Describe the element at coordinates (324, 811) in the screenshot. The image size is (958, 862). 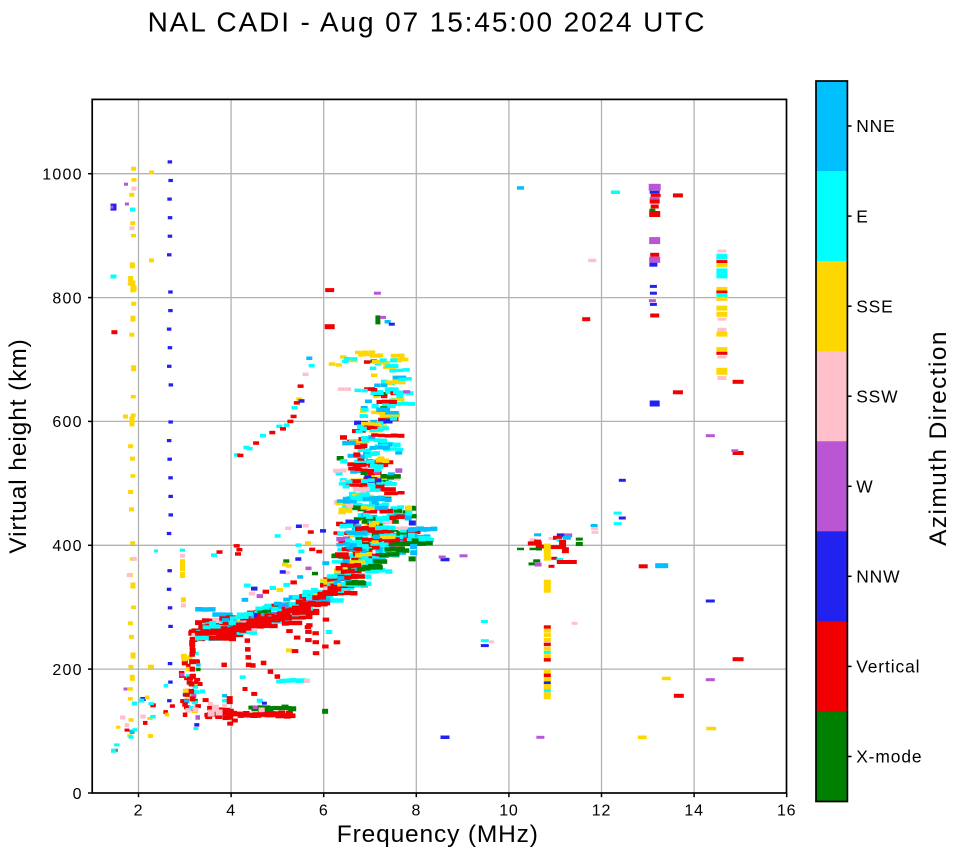
I see `svg-text: 6` at that location.